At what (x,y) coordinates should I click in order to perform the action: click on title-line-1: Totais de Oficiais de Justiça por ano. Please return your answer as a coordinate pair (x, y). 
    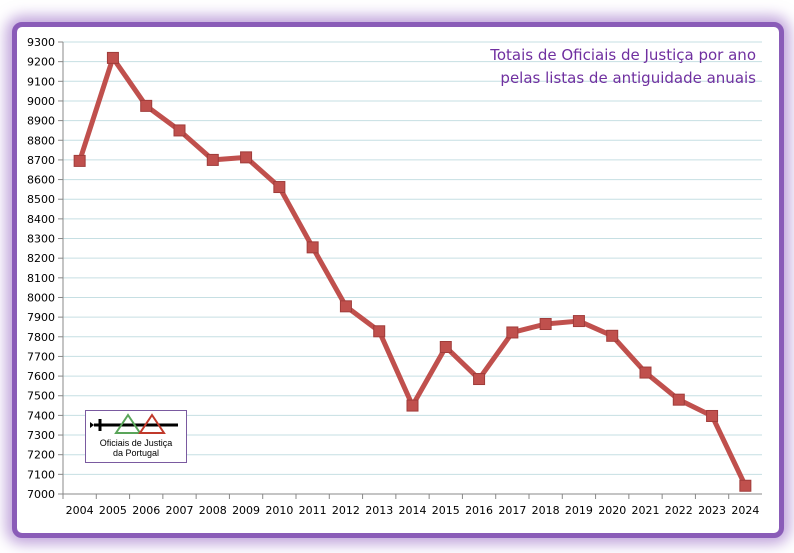
    Looking at the image, I should click on (623, 55).